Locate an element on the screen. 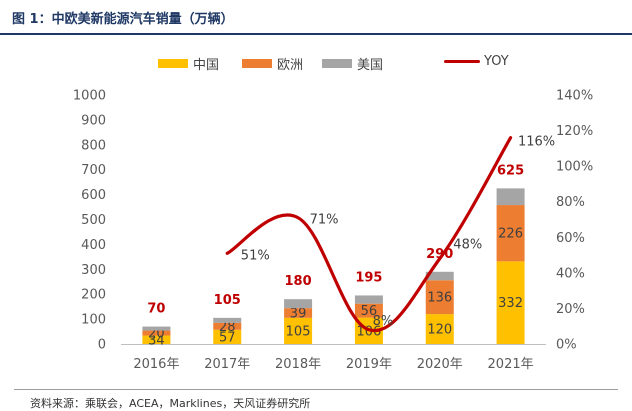 This screenshot has width=632, height=411. legend-swatch-usa is located at coordinates (337, 63).